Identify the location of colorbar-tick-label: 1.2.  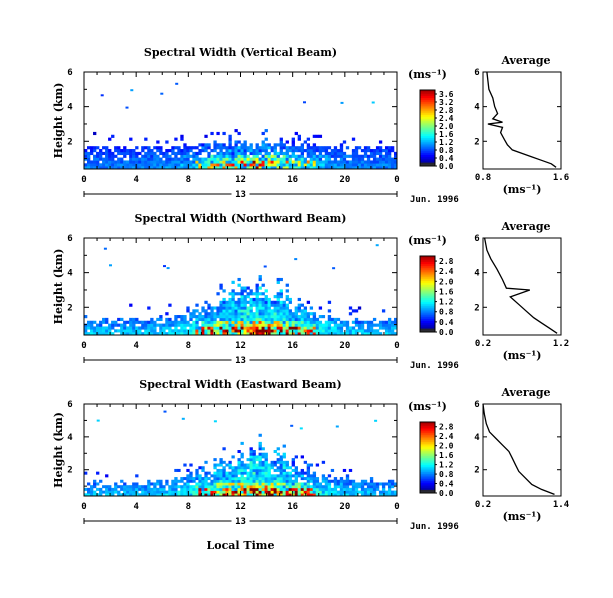
(446, 302).